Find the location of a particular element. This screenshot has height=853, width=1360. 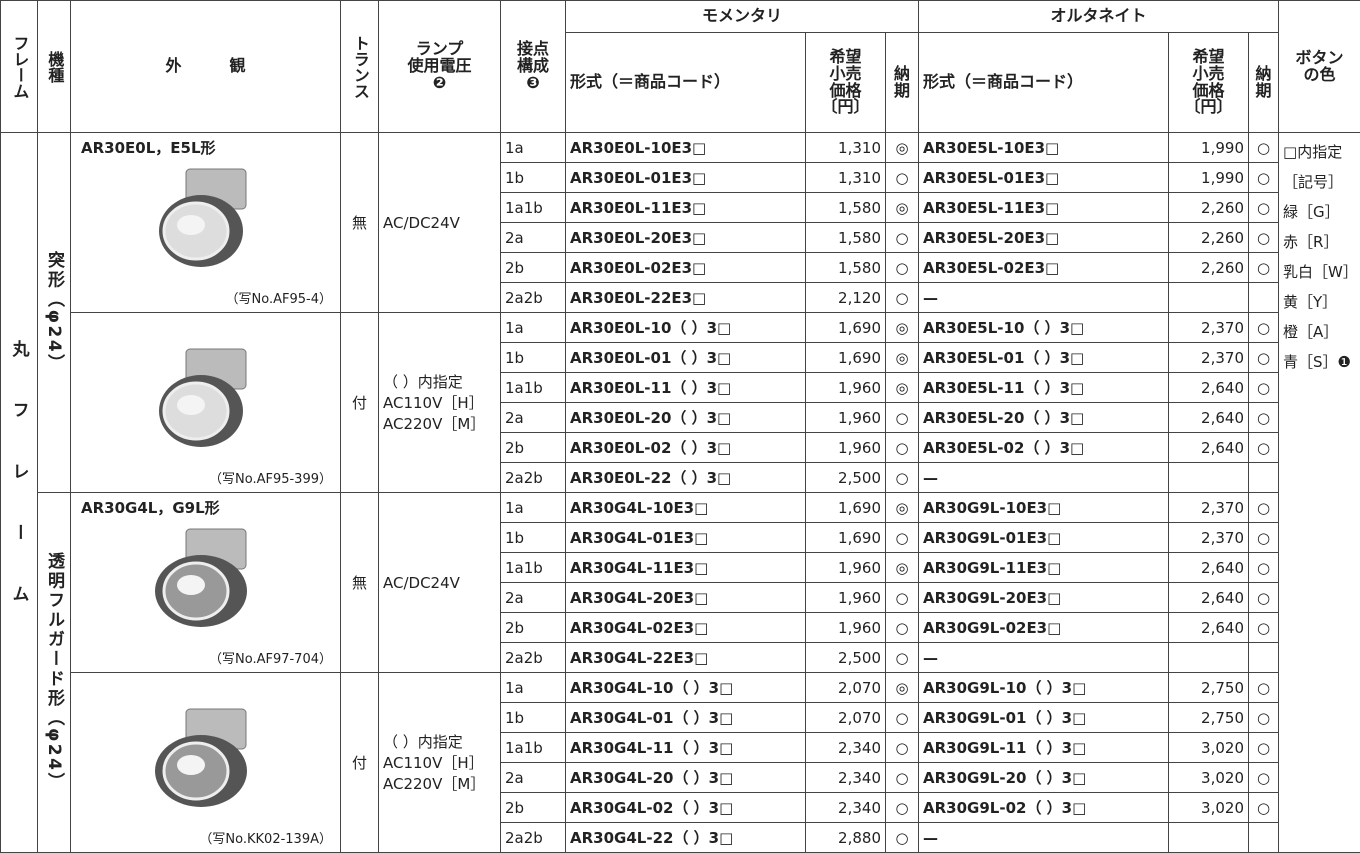

appearance-cell: AR30E0L，E5L形 （写No.AF95-4） is located at coordinates (206, 223).